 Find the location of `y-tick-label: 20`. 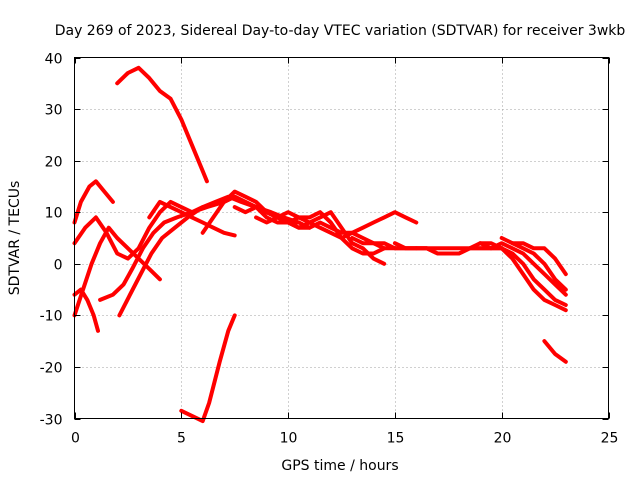

y-tick-label: 20 is located at coordinates (54, 163).